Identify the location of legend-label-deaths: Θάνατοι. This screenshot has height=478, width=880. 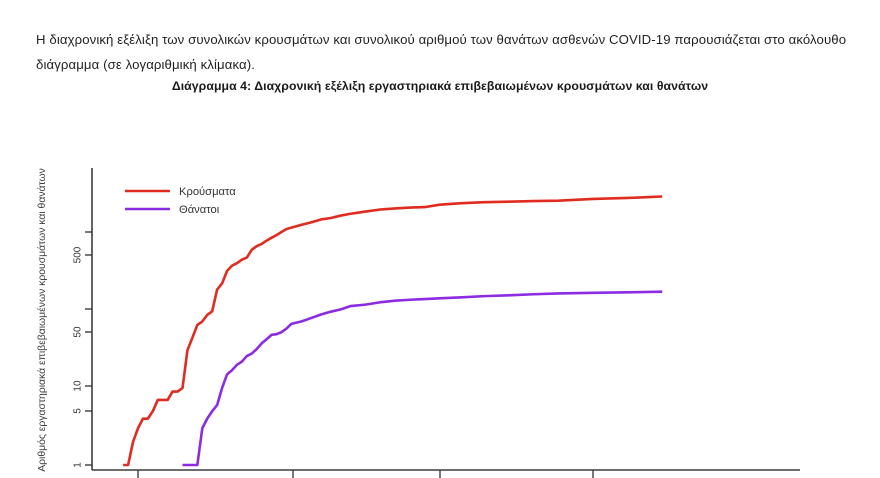
(199, 210).